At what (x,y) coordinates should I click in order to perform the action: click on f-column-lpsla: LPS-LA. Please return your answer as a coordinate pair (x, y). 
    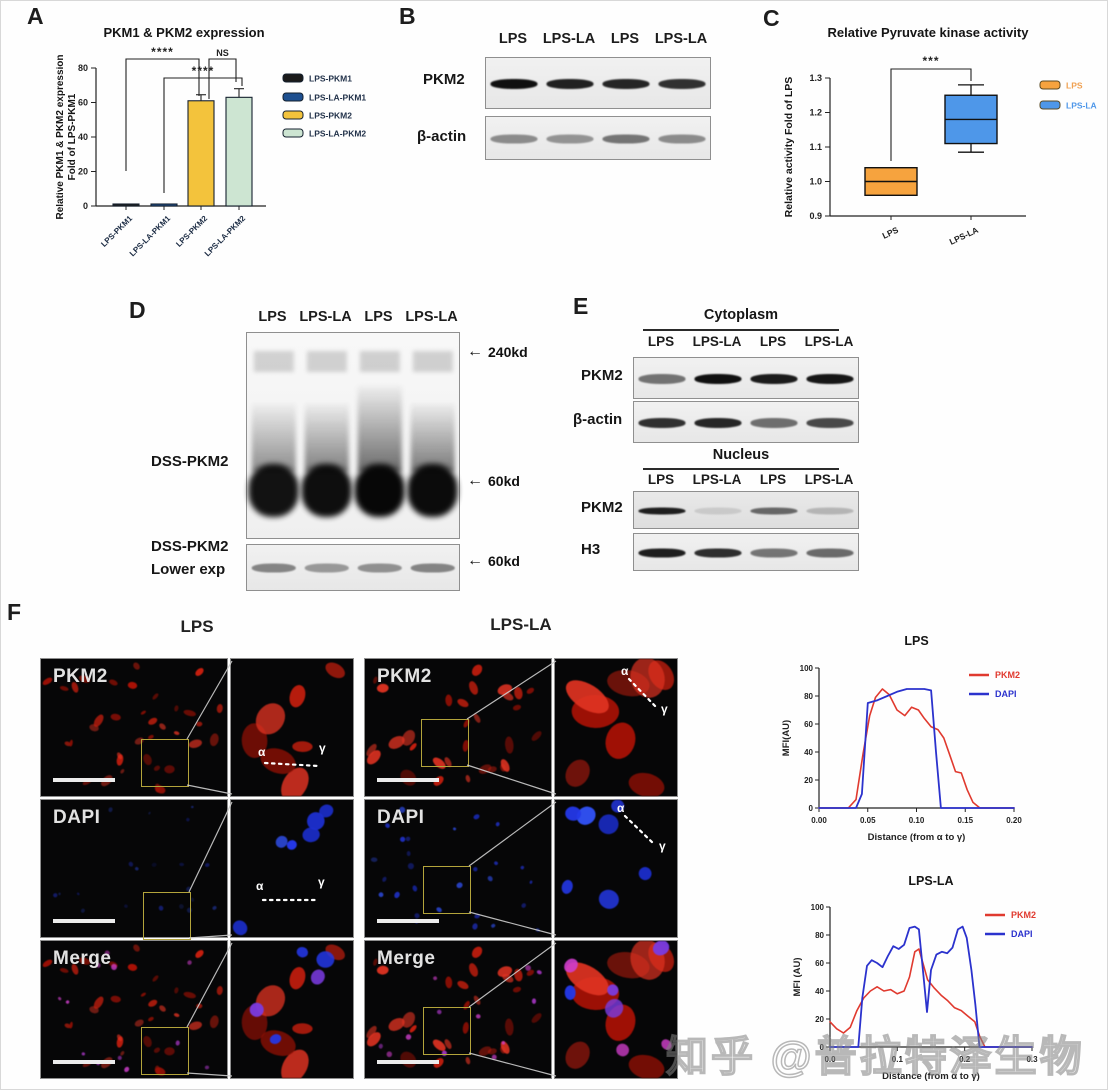
    Looking at the image, I should click on (521, 624).